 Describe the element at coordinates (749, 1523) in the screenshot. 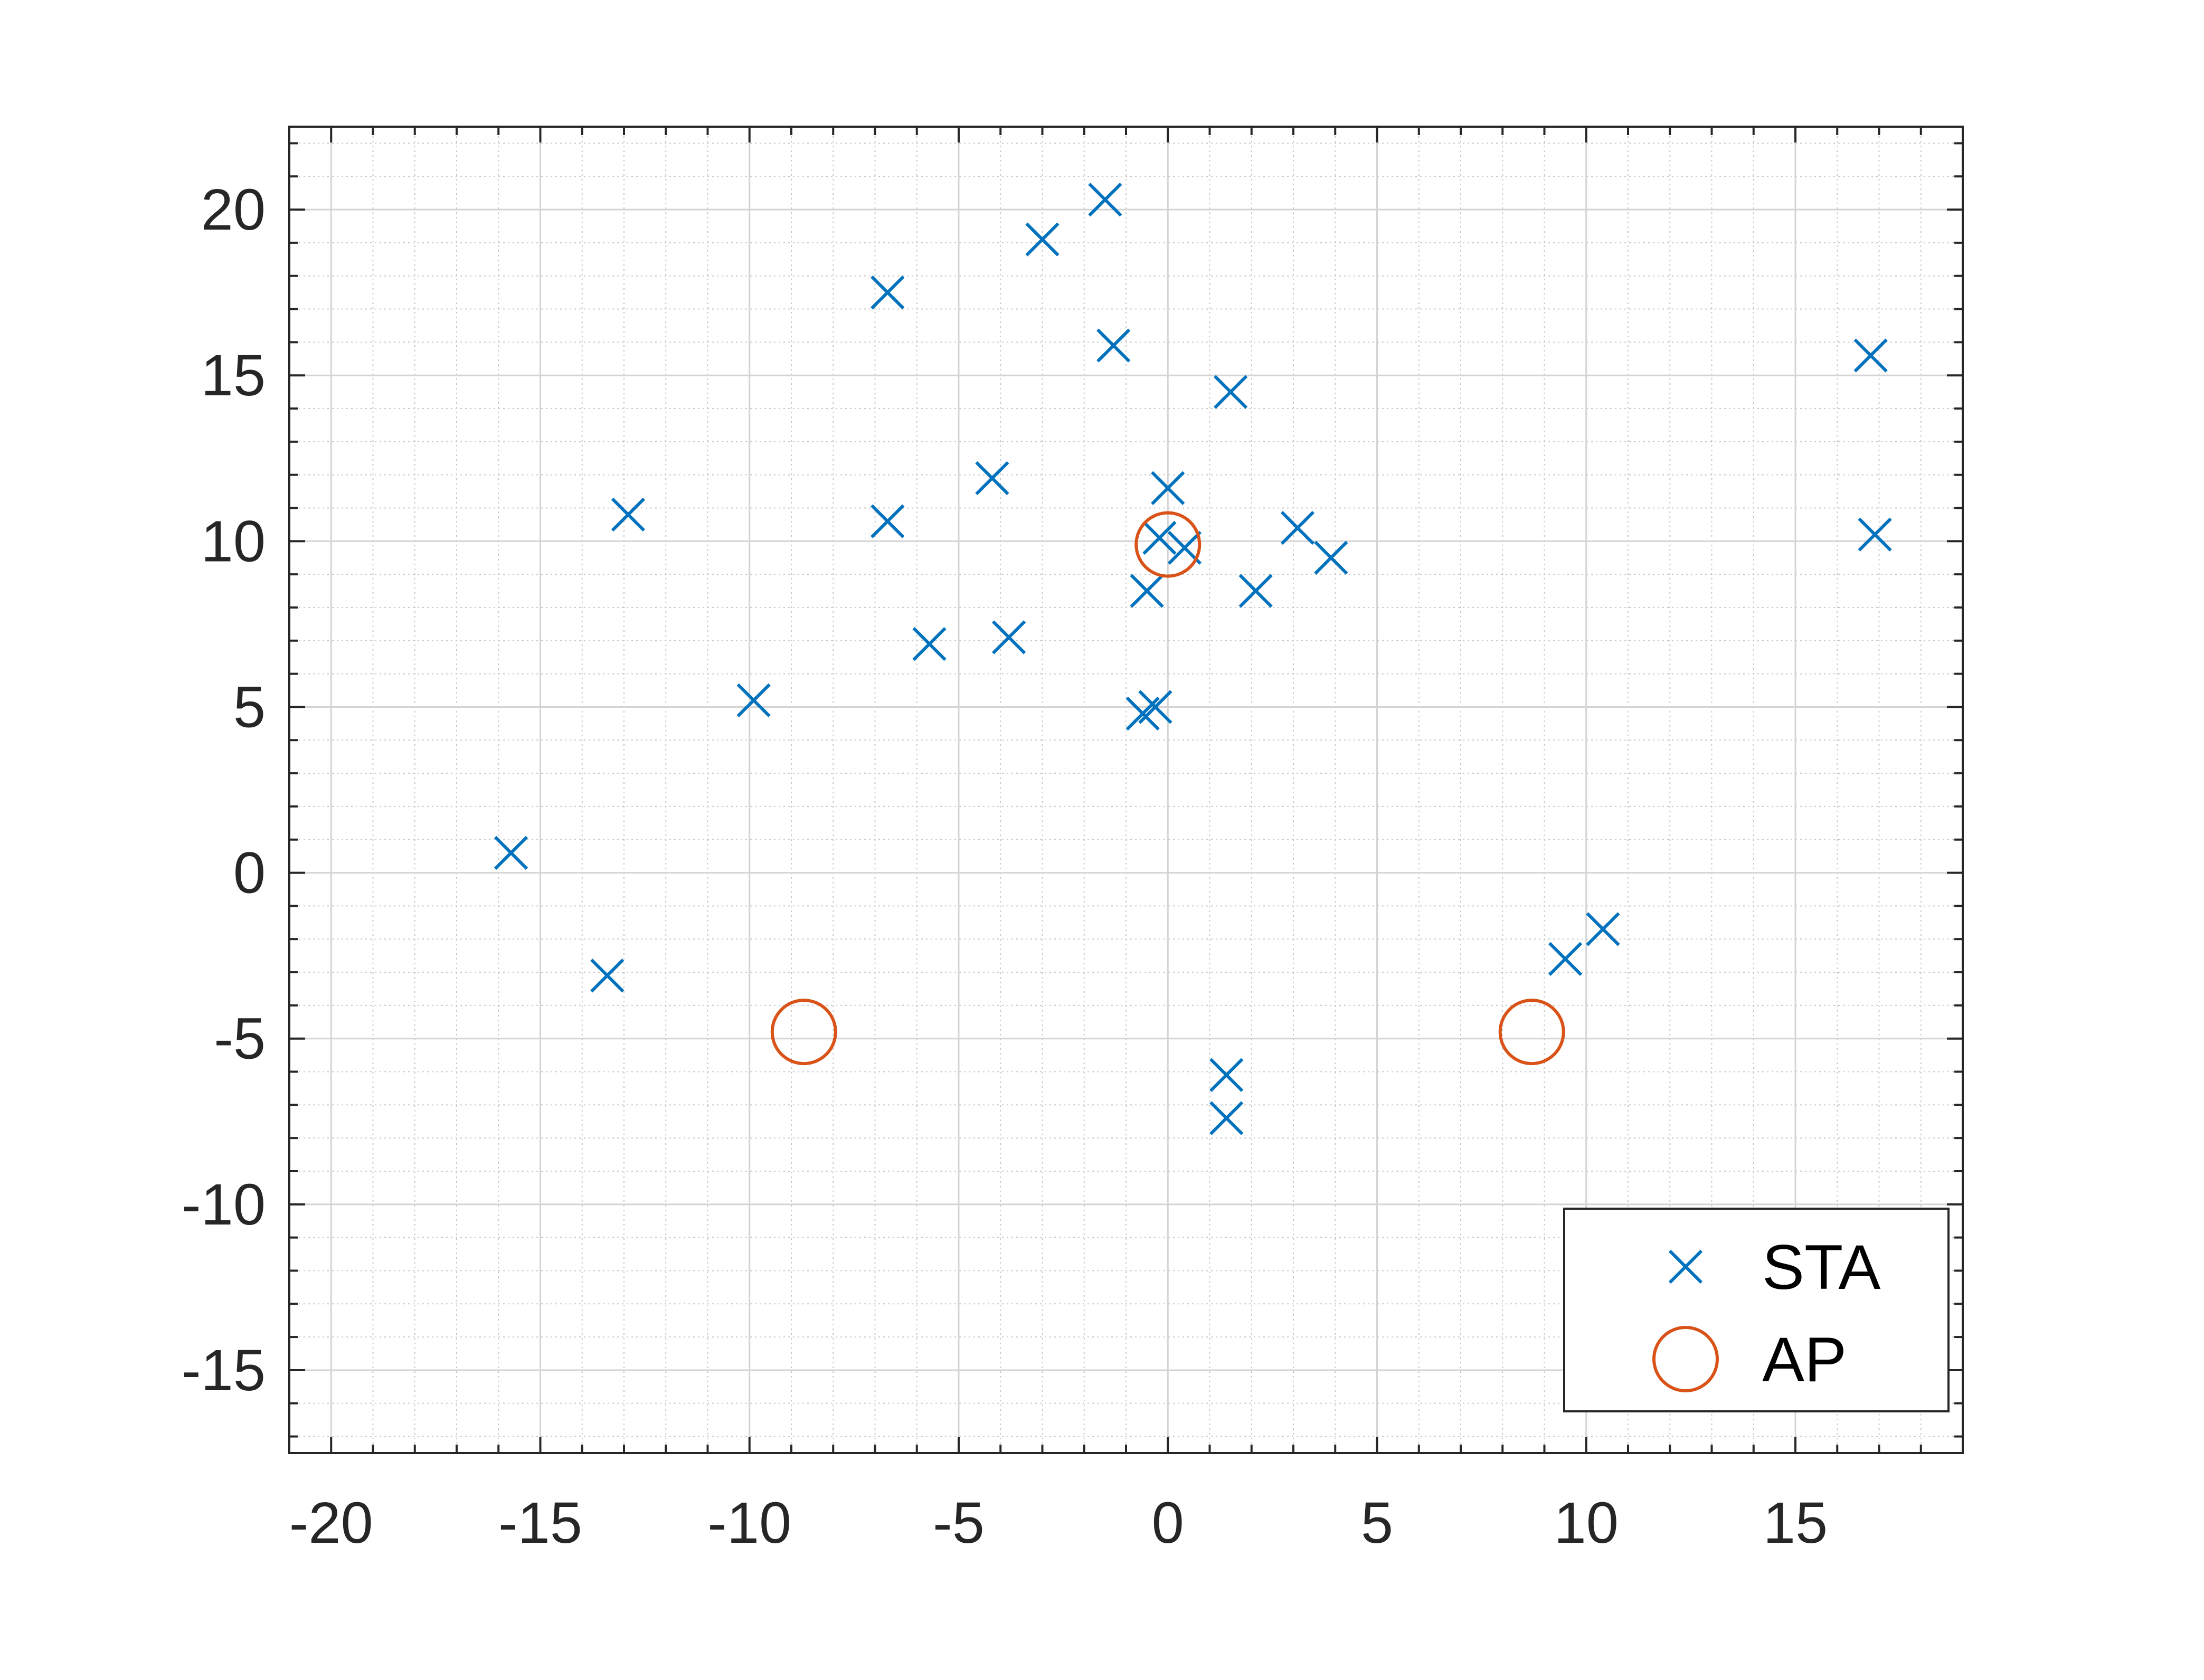

I see `x-tick-label: -10` at that location.